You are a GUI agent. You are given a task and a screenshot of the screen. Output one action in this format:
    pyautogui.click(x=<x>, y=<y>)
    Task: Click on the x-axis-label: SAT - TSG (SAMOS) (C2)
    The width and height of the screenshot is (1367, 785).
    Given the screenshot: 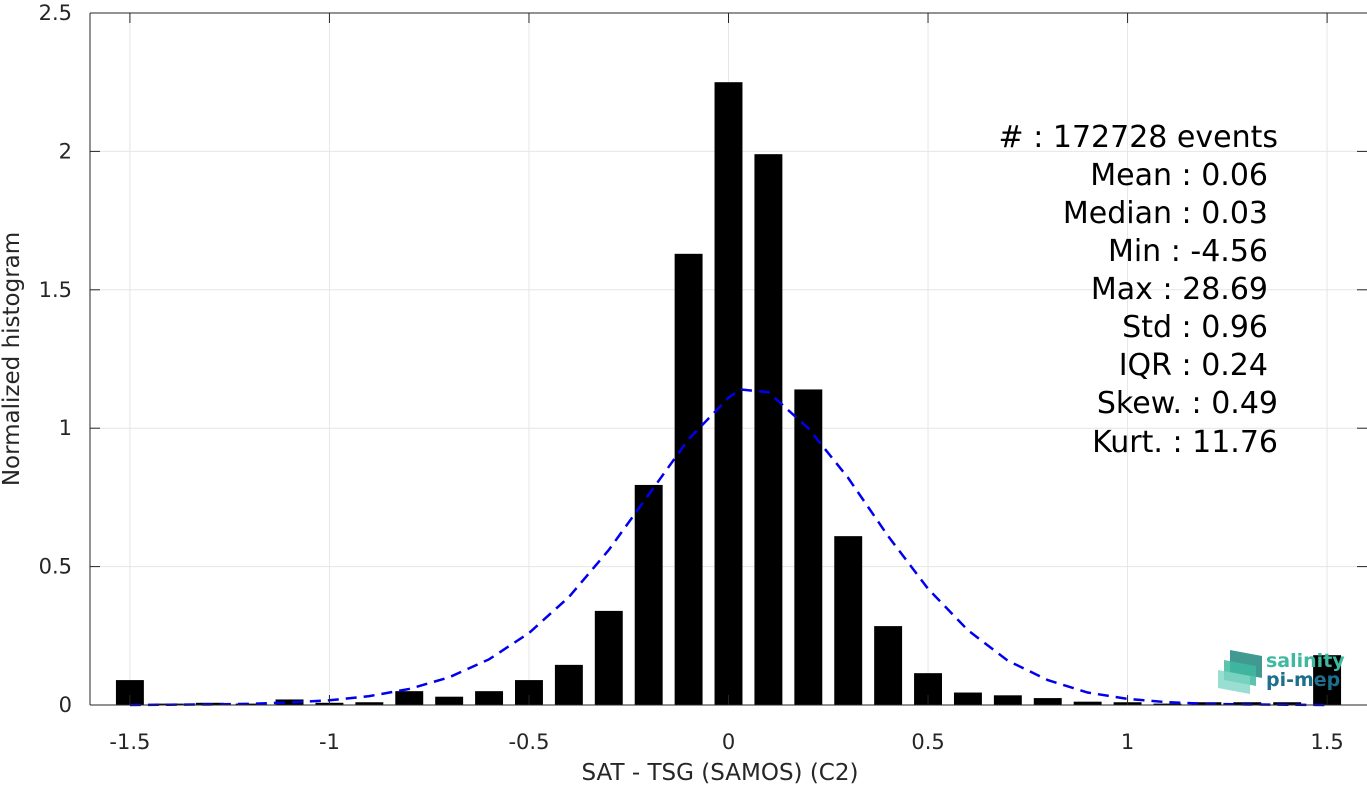 What is the action you would take?
    pyautogui.click(x=720, y=772)
    